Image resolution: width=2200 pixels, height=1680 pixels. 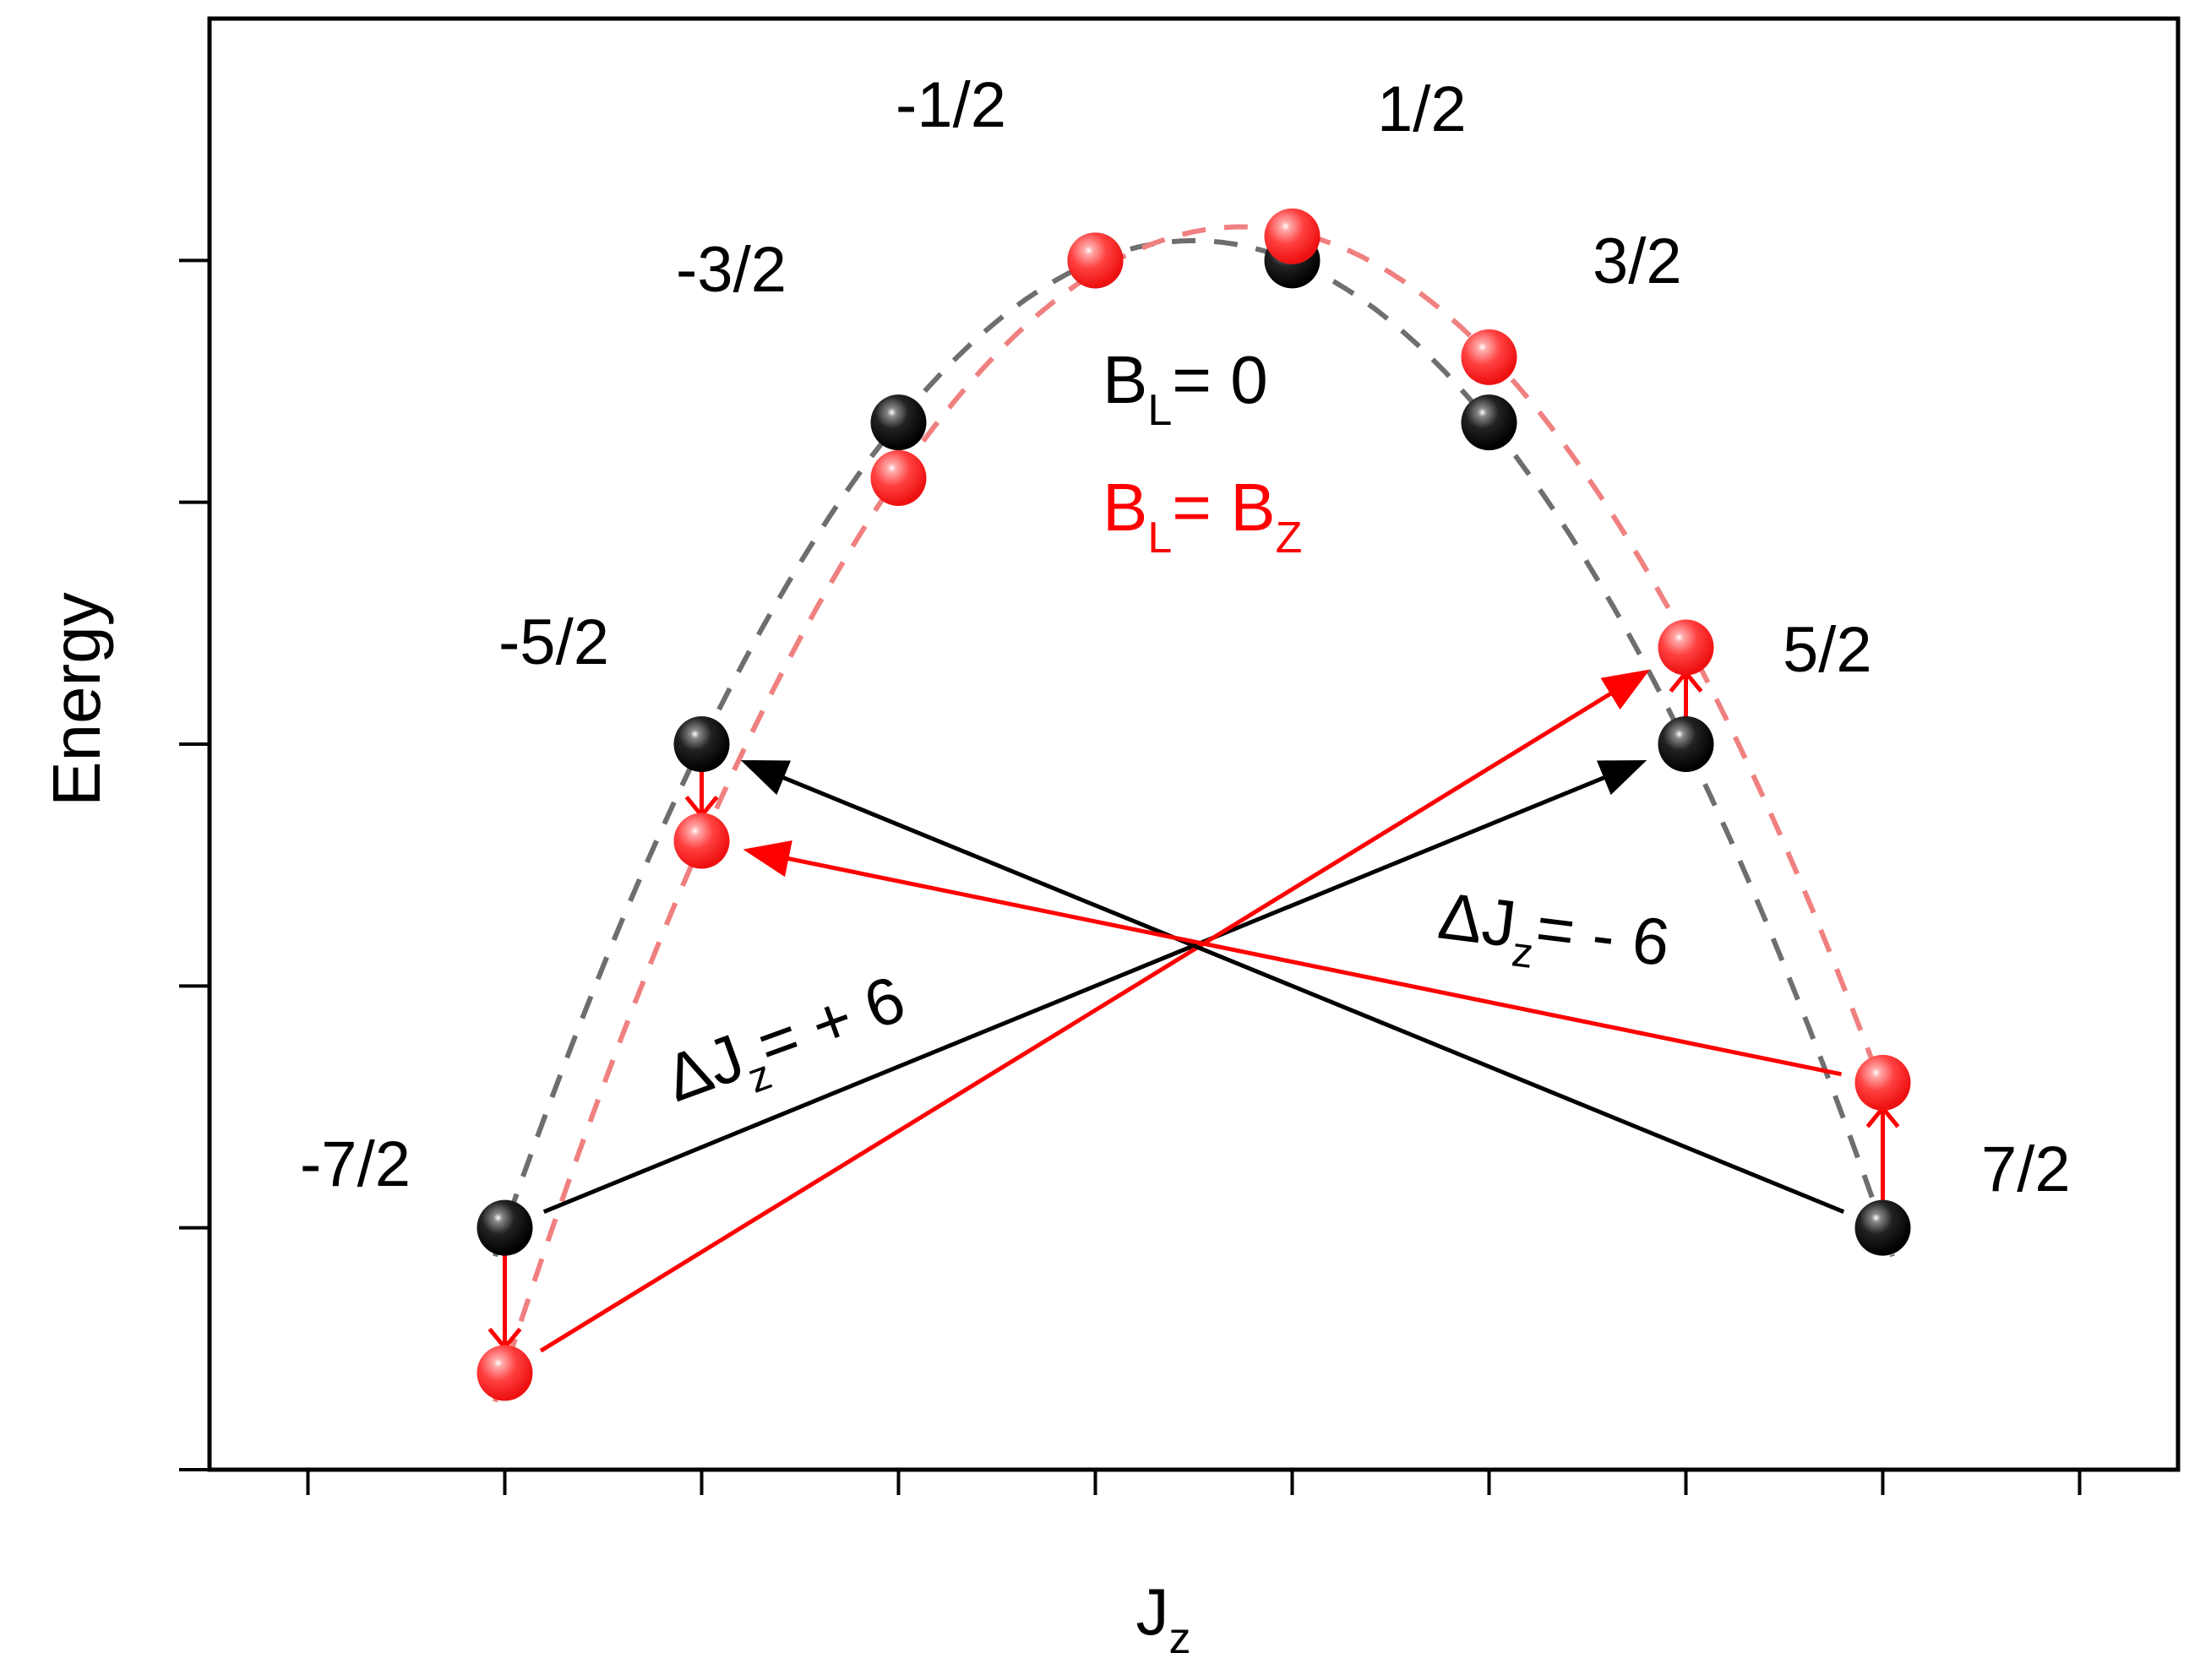 I want to click on x-axis-label: Jz, so click(x=1163, y=1618).